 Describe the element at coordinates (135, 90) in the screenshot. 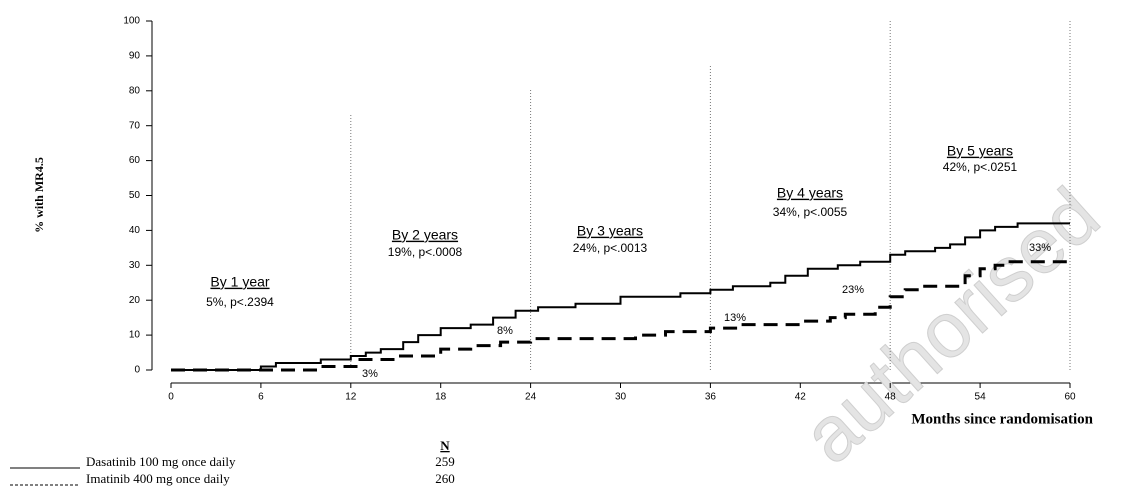

I see `y-tick-label: 80` at that location.